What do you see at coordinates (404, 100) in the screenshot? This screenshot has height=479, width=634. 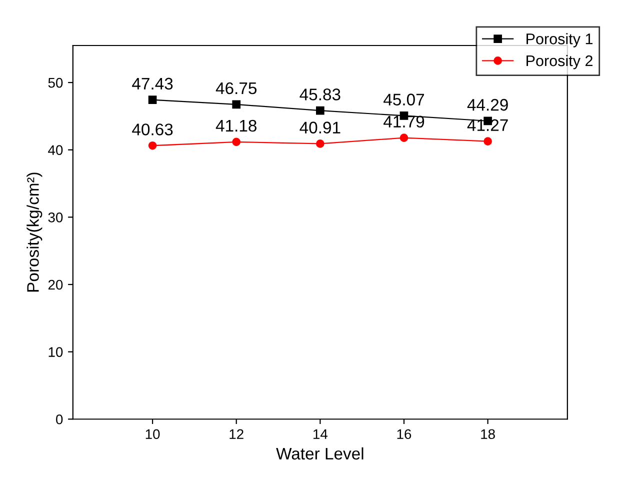 I see `data-label: 45.07` at bounding box center [404, 100].